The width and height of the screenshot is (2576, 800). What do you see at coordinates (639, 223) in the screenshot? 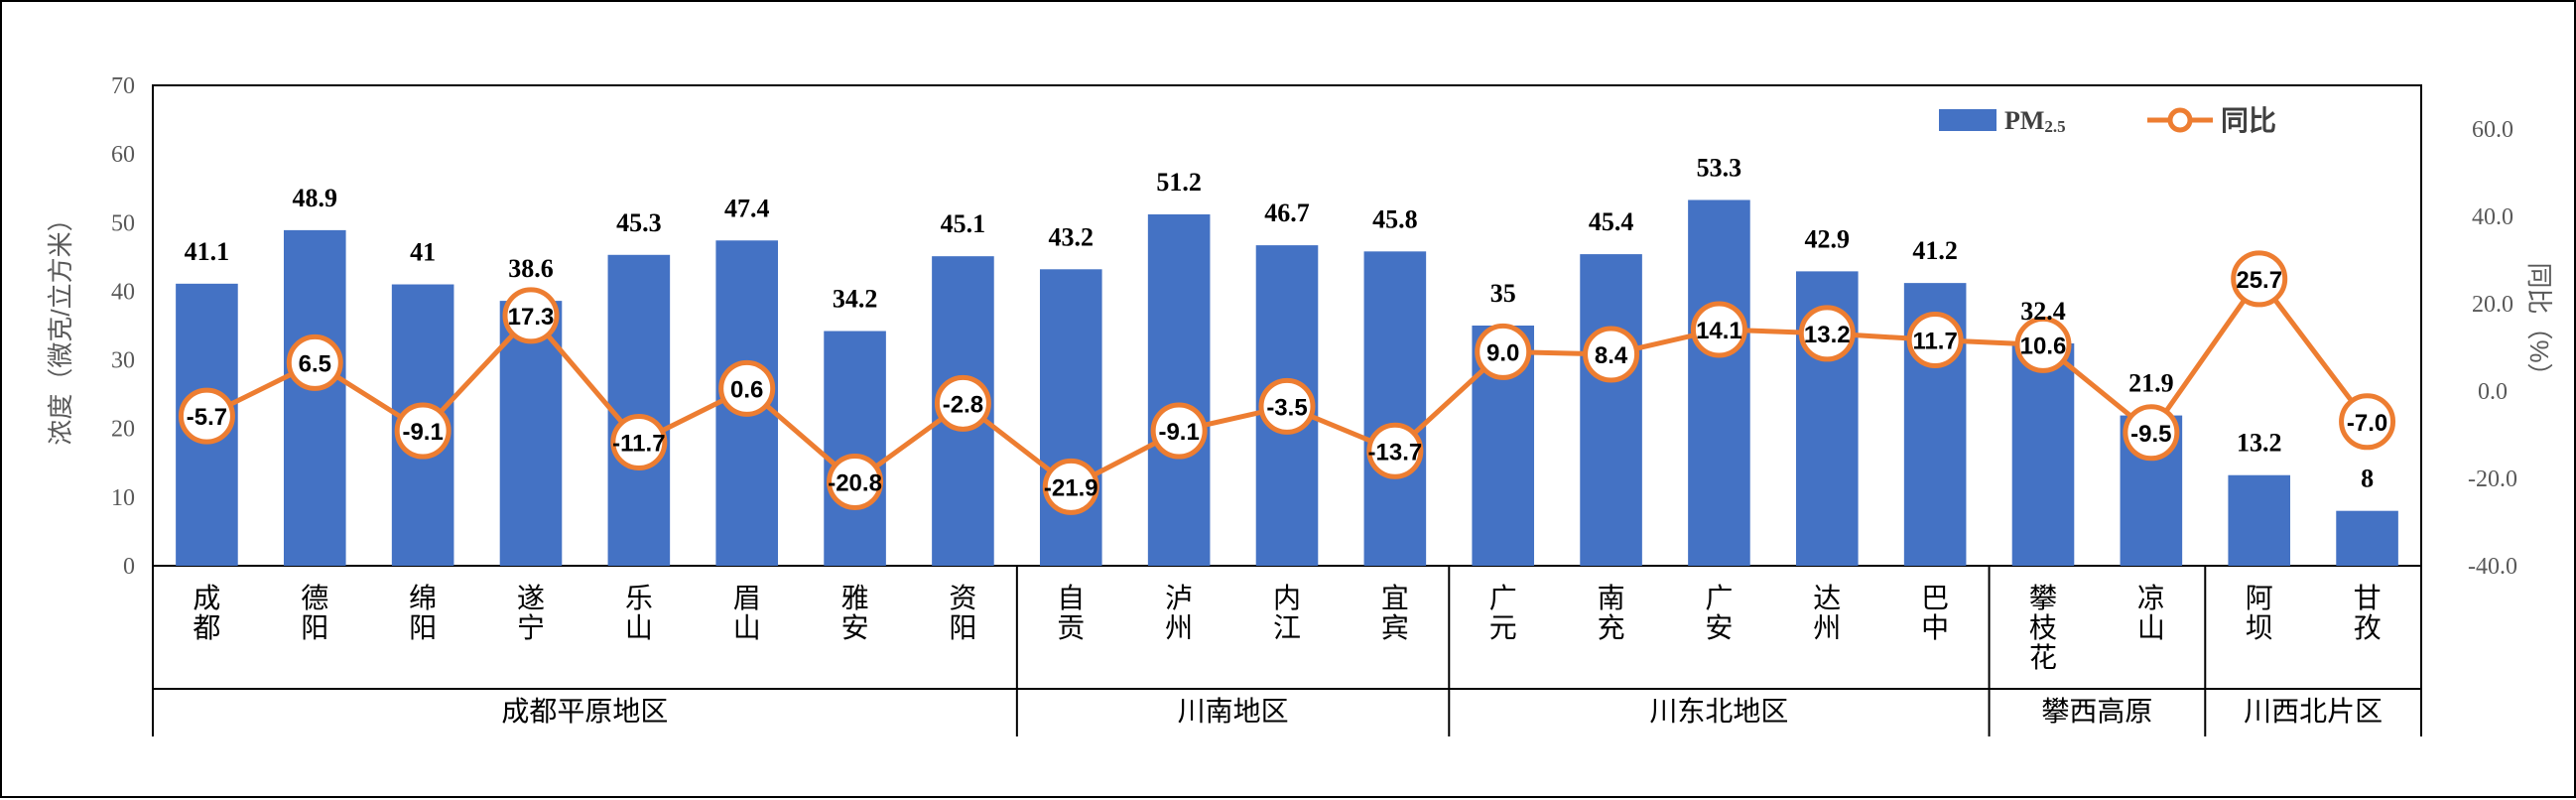
I see `bar-value-label: 45.3` at bounding box center [639, 223].